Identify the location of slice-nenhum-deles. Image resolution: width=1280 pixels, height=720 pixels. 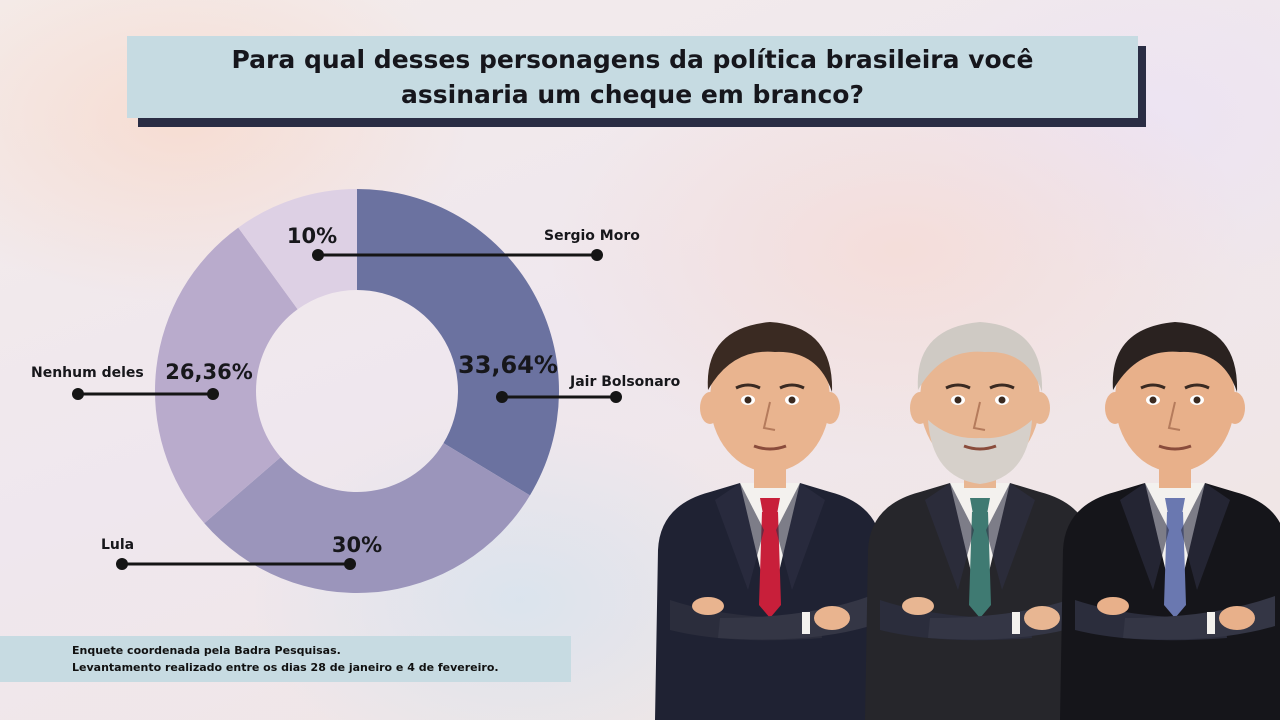
(226, 375).